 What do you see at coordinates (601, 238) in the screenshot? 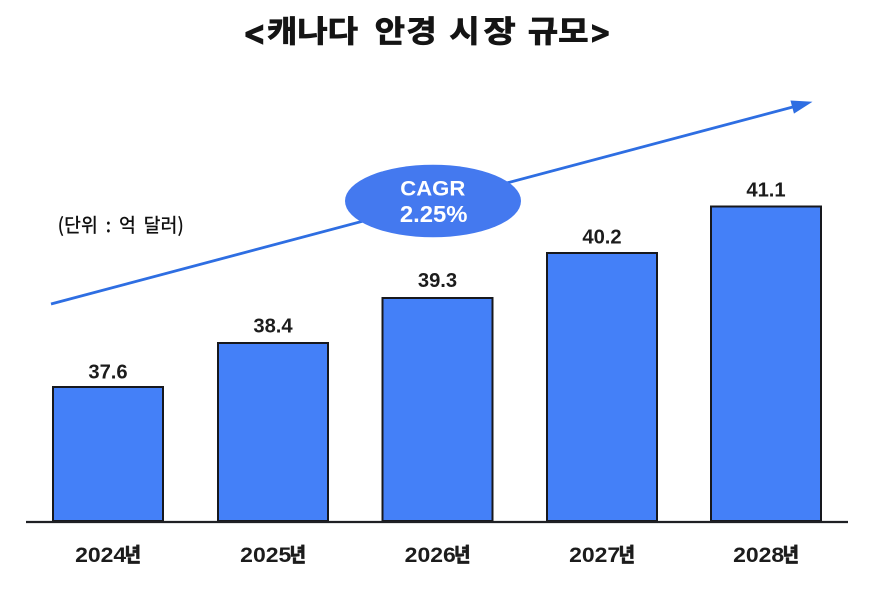
I see `svg-text: 40.2` at bounding box center [601, 238].